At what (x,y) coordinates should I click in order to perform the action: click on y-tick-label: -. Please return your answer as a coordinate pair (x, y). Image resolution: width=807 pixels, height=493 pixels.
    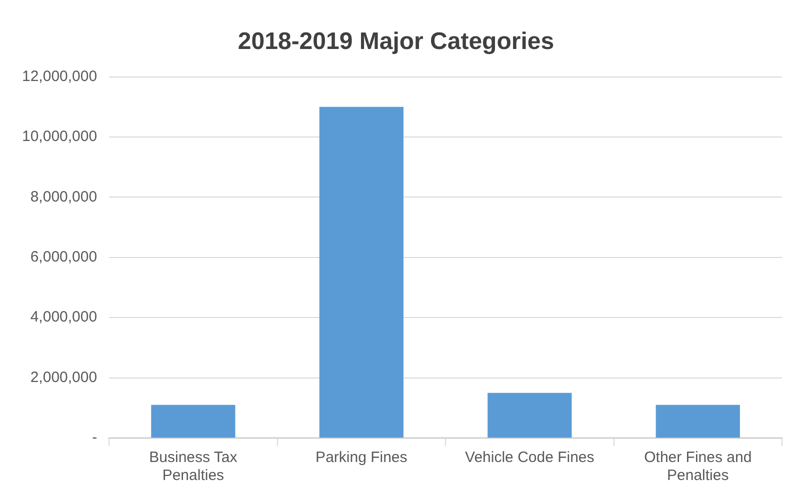
    Looking at the image, I should click on (95, 437).